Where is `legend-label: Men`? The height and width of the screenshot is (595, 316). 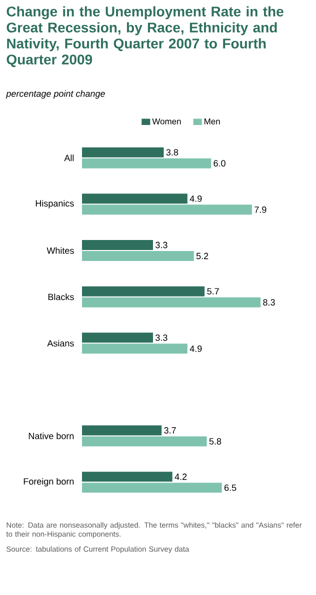
legend-label: Men is located at coordinates (212, 121).